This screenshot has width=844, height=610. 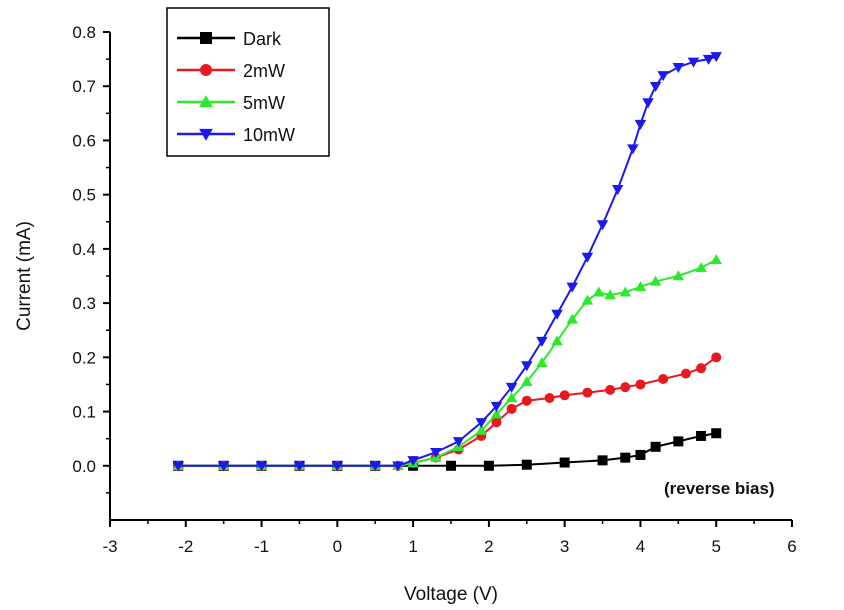 What do you see at coordinates (229, 39) in the screenshot?
I see `legend-entry: Dark` at bounding box center [229, 39].